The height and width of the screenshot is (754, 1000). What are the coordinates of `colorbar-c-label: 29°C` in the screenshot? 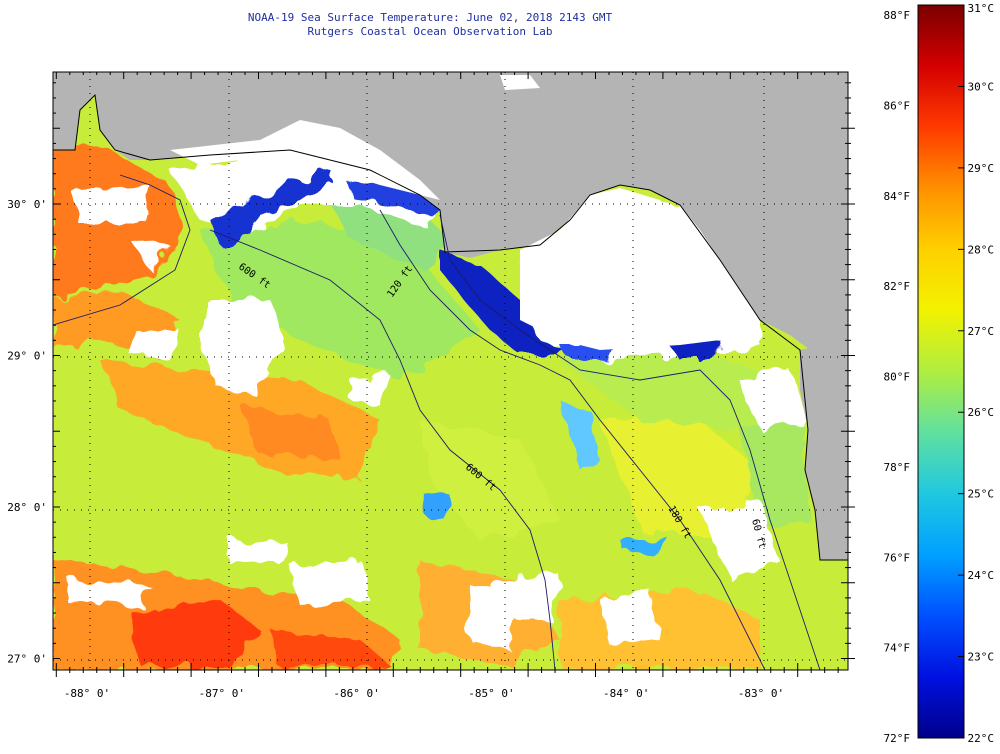 It's located at (981, 168).